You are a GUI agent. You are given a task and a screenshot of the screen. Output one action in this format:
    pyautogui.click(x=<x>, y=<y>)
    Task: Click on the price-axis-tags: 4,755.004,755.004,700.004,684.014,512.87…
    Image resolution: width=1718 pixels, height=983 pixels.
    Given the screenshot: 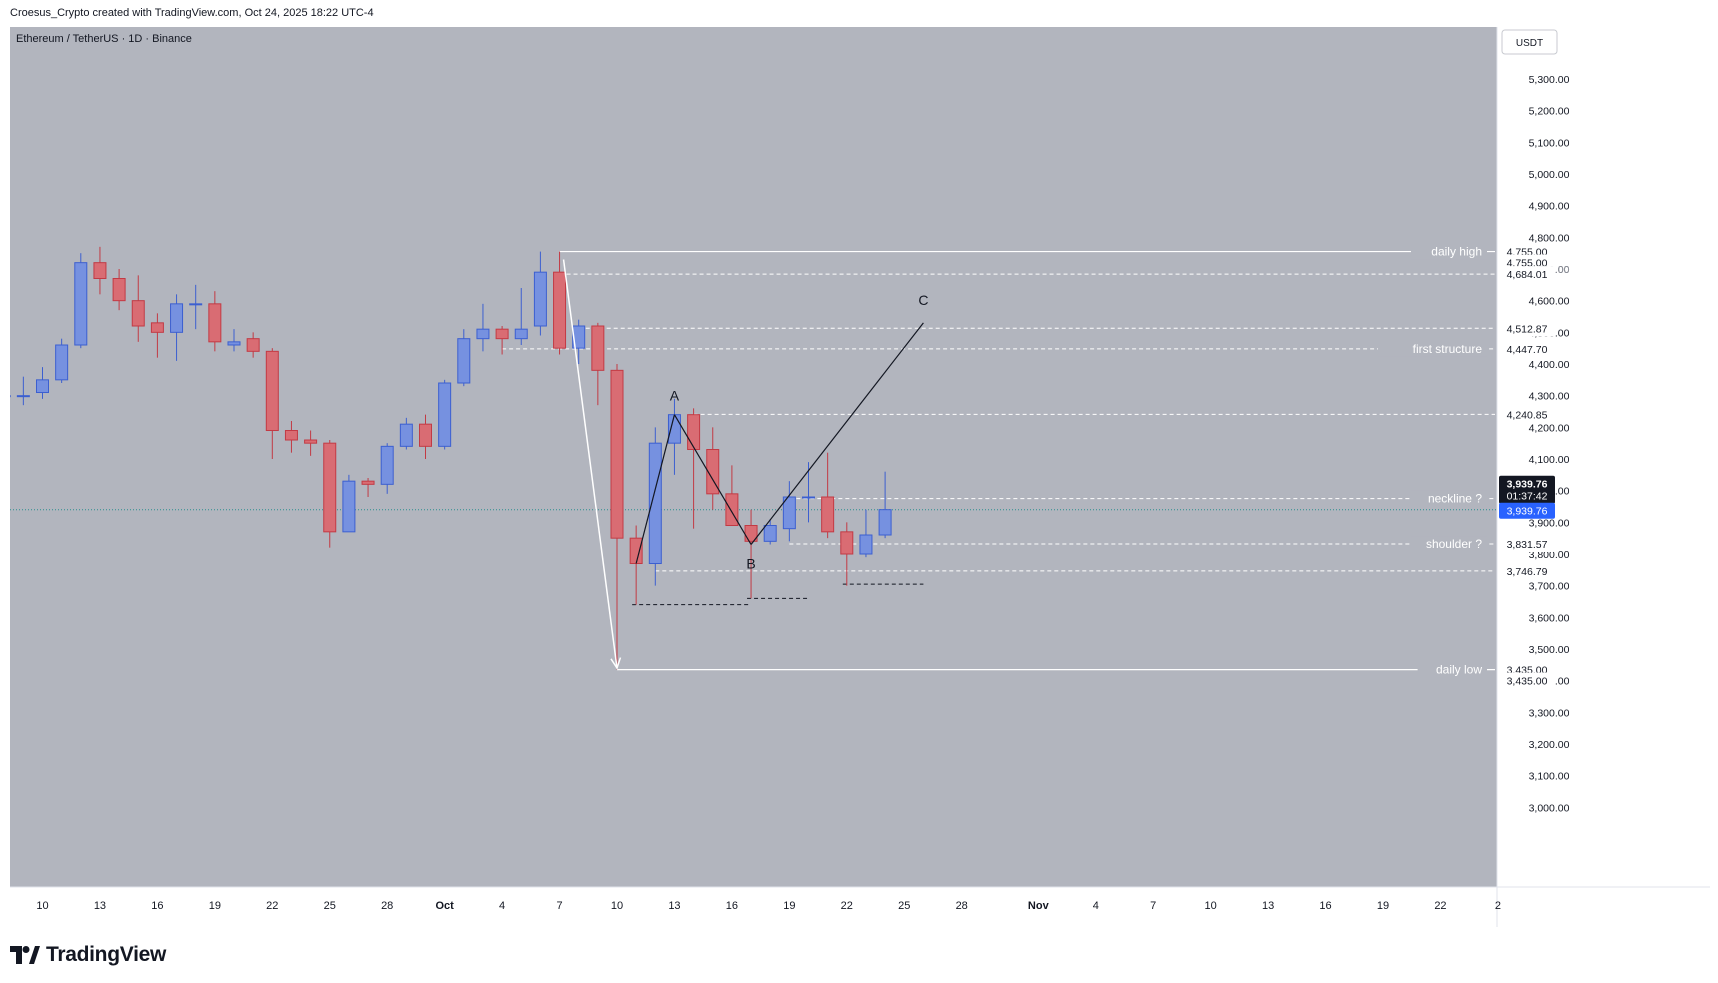 What is the action you would take?
    pyautogui.click(x=1534, y=466)
    